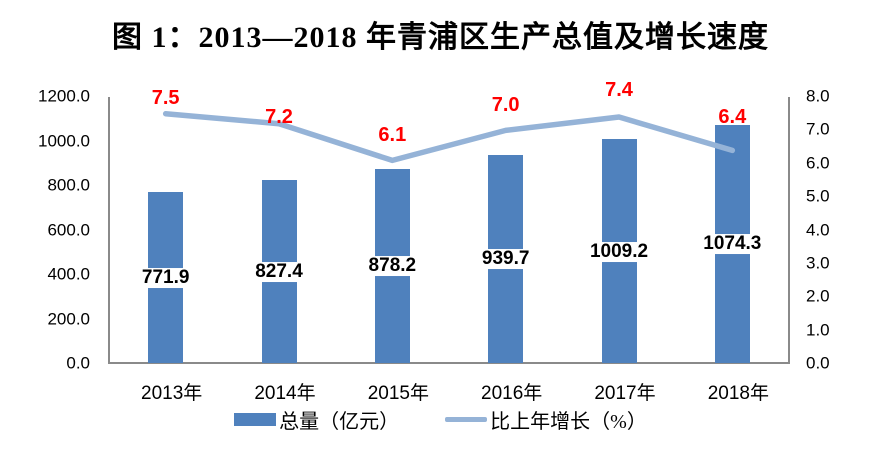 This screenshot has height=449, width=881. Describe the element at coordinates (398, 393) in the screenshot. I see `x-axis-label: 2015年` at that location.